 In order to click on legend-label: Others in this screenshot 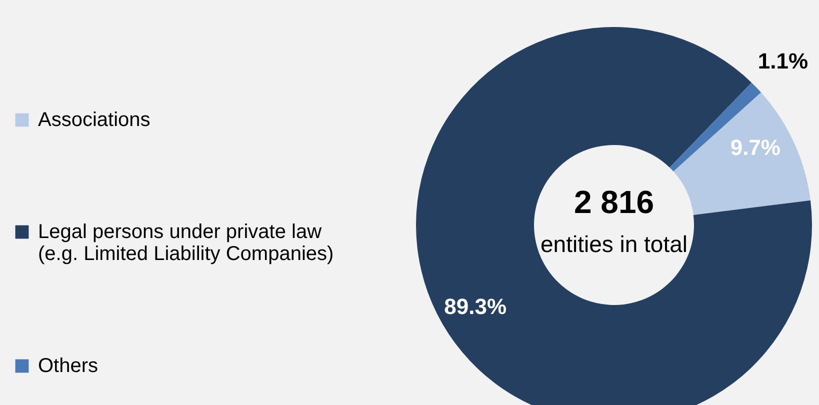, I will do `click(68, 366)`.